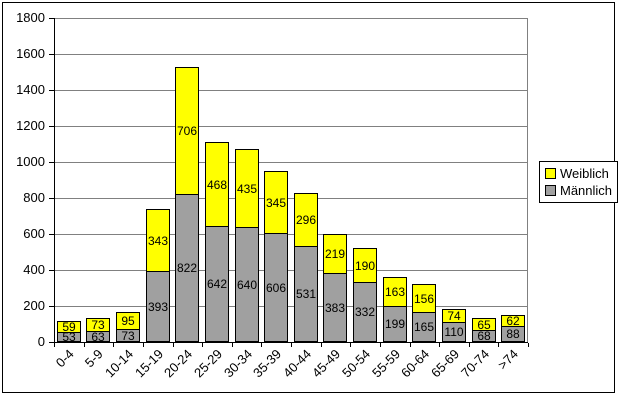 This screenshot has width=621, height=403. I want to click on bar-value-label-maennlich: 383, so click(335, 307).